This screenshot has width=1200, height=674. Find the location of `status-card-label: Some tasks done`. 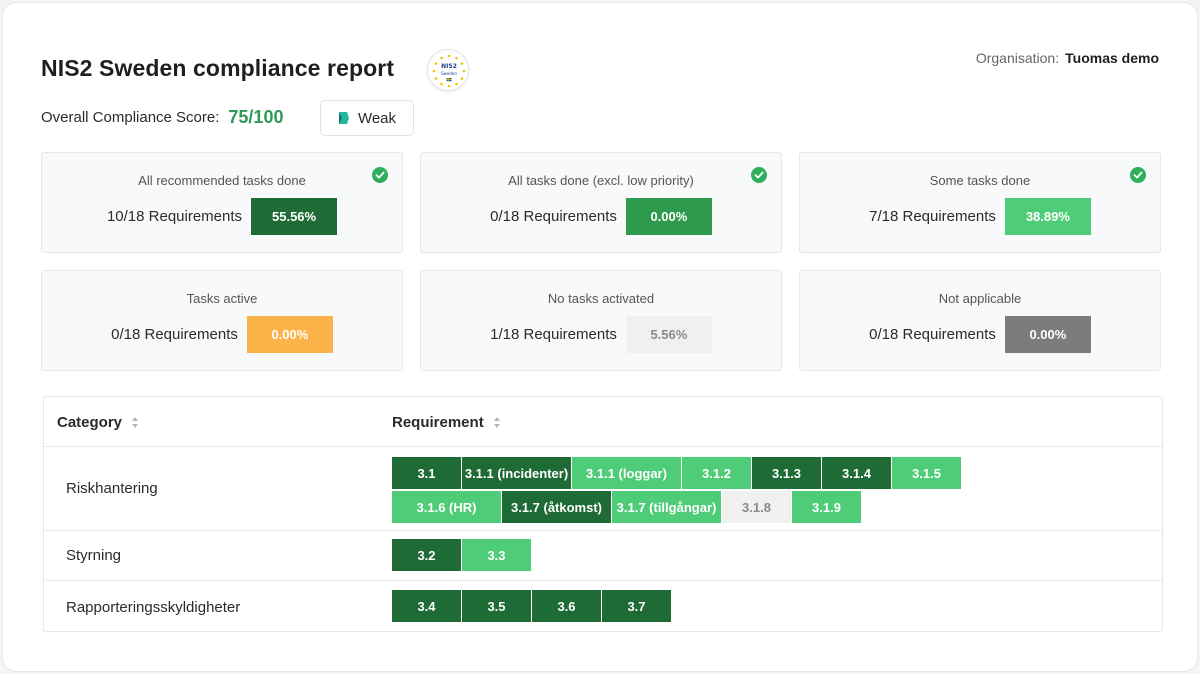

status-card-label: Some tasks done is located at coordinates (980, 180).